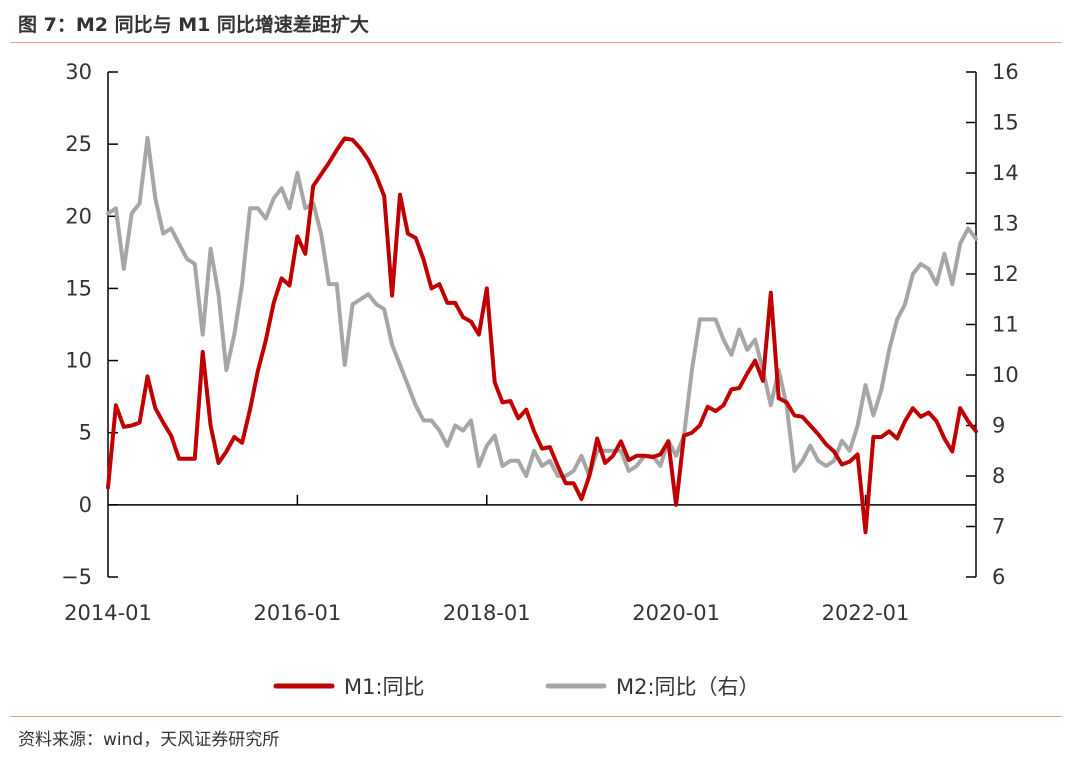  What do you see at coordinates (516, 687) in the screenshot?
I see `chart-legend: M1:同比 M2:同比（右）` at bounding box center [516, 687].